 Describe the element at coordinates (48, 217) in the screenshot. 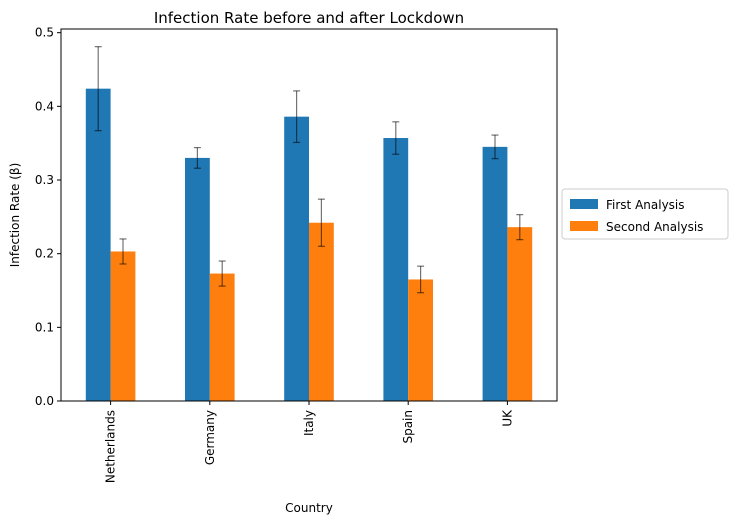

I see `y-axis: 0.0 0.1 0.2 0.3 0.4 0.5` at that location.